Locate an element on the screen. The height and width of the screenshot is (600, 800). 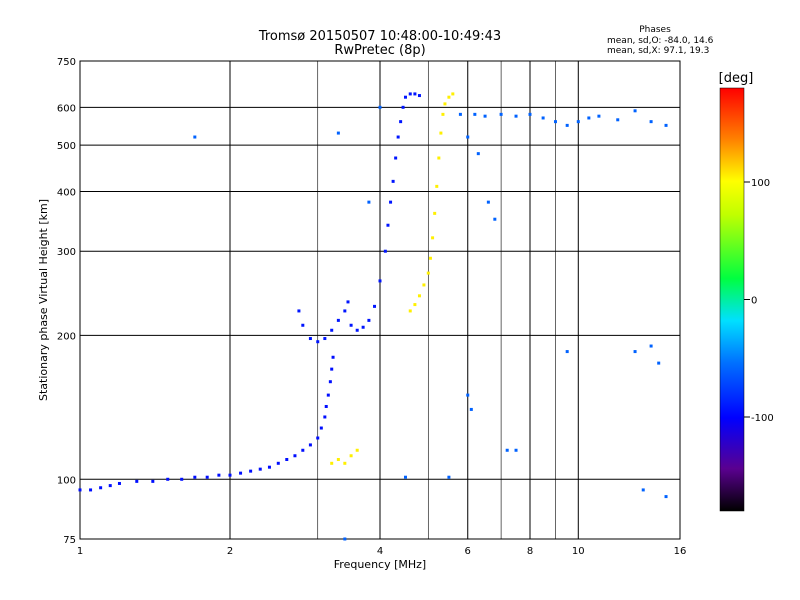
colorbar-tick-label: 100 is located at coordinates (760, 183).